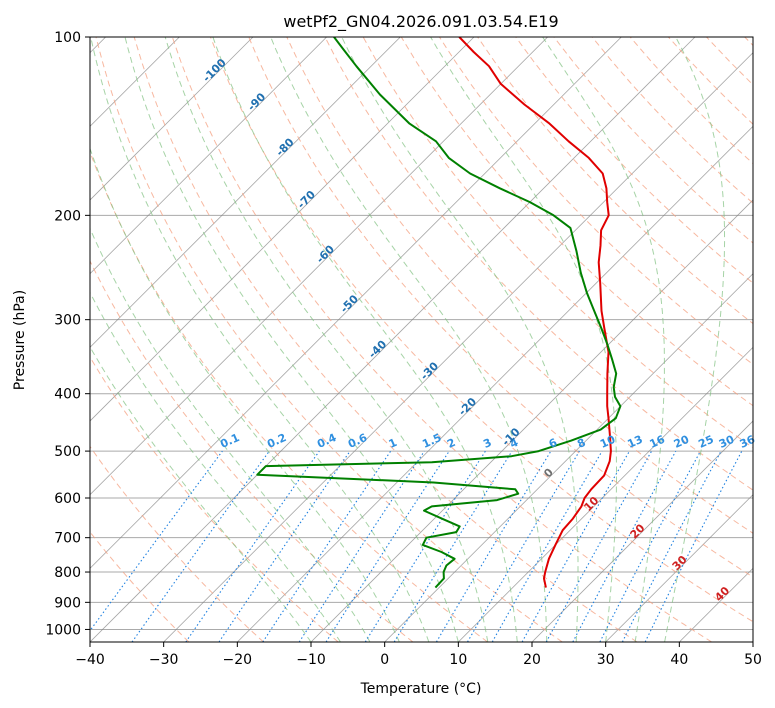  Describe the element at coordinates (606, 660) in the screenshot. I see `x-tick-label: 30` at that location.